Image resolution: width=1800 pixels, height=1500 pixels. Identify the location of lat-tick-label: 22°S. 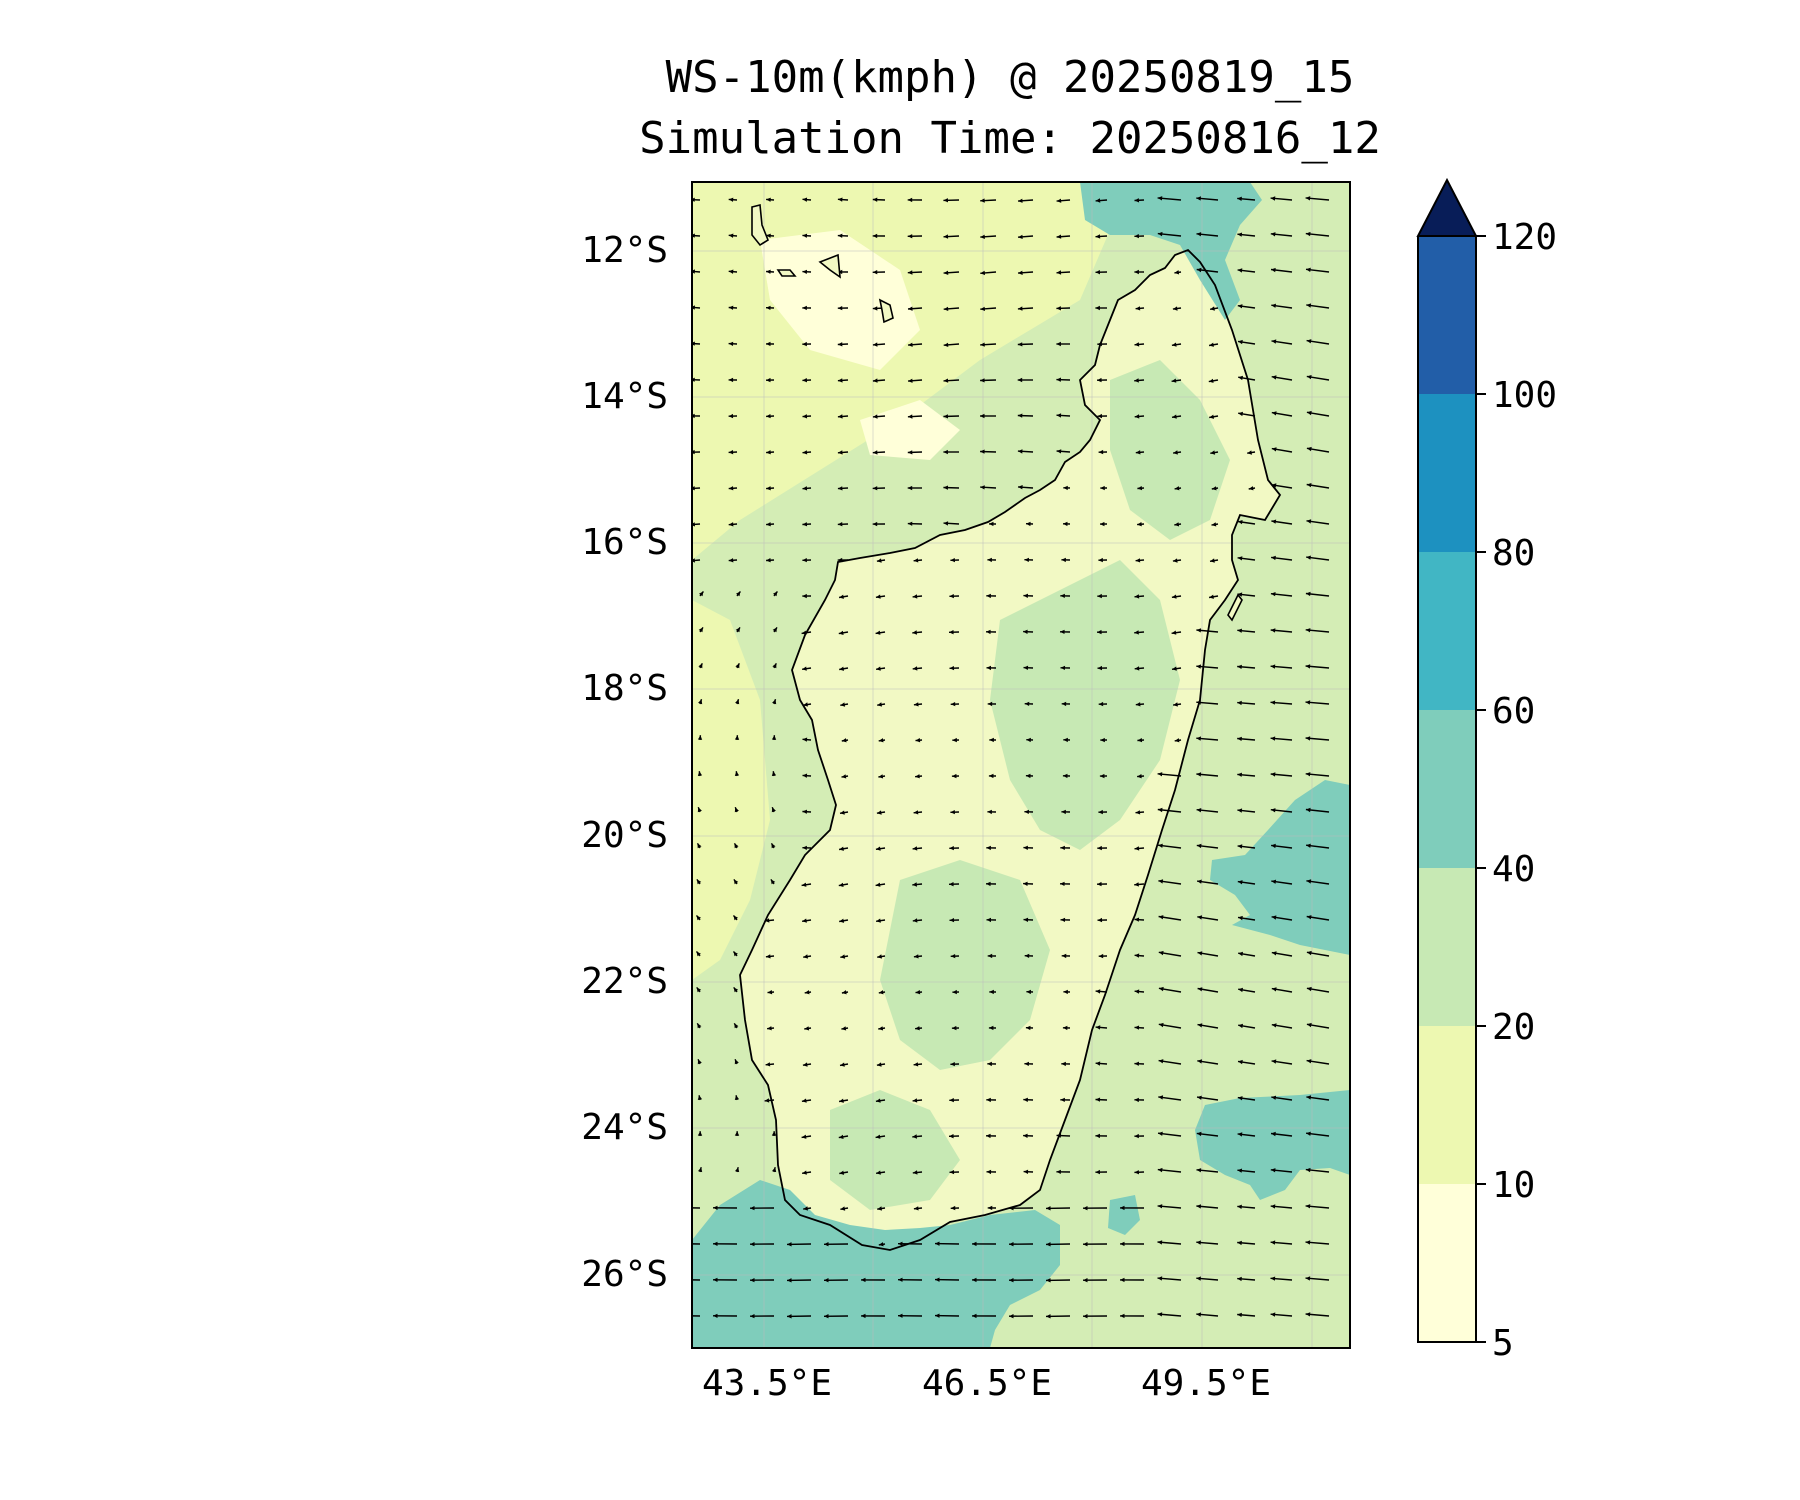
(624, 981).